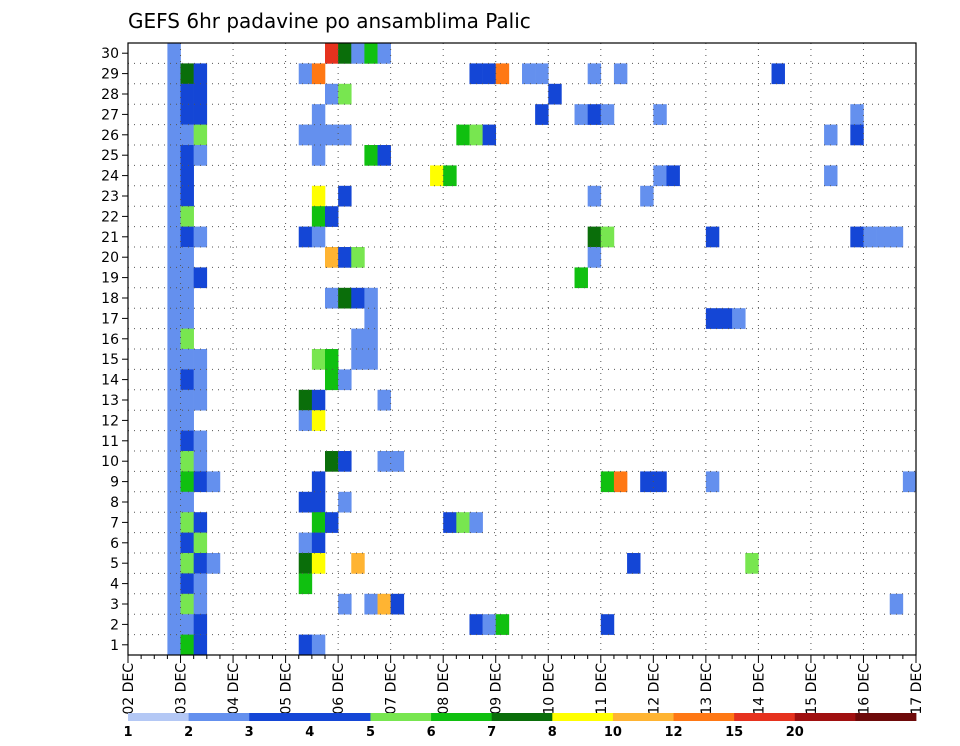 This screenshot has width=960, height=746. I want to click on y-tick-label: 20, so click(110, 258).